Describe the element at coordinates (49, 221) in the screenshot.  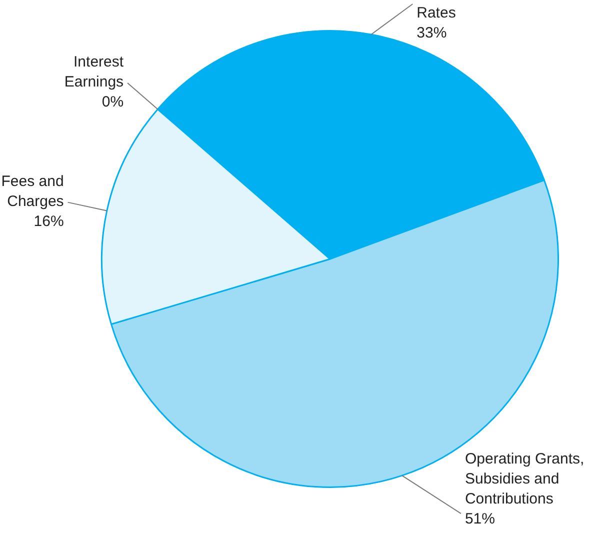
I see `data-label: 16%` at that location.